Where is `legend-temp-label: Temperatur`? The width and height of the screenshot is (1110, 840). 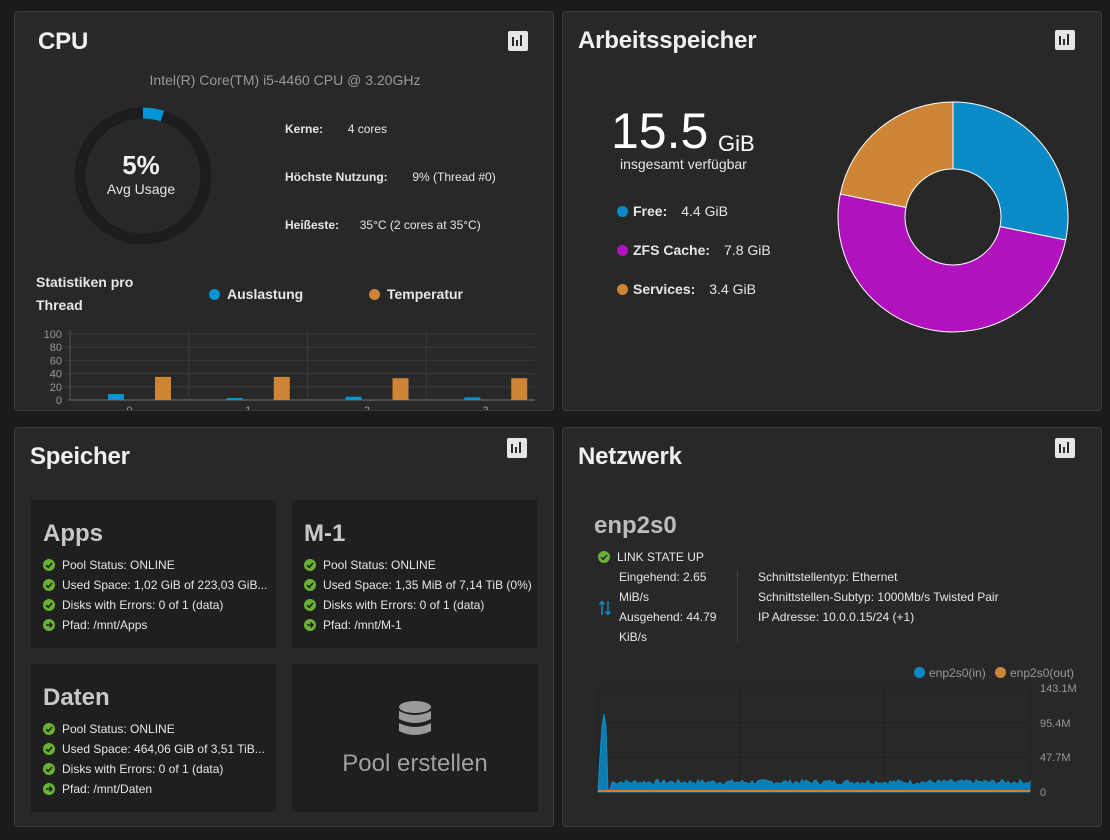
legend-temp-label: Temperatur is located at coordinates (425, 294).